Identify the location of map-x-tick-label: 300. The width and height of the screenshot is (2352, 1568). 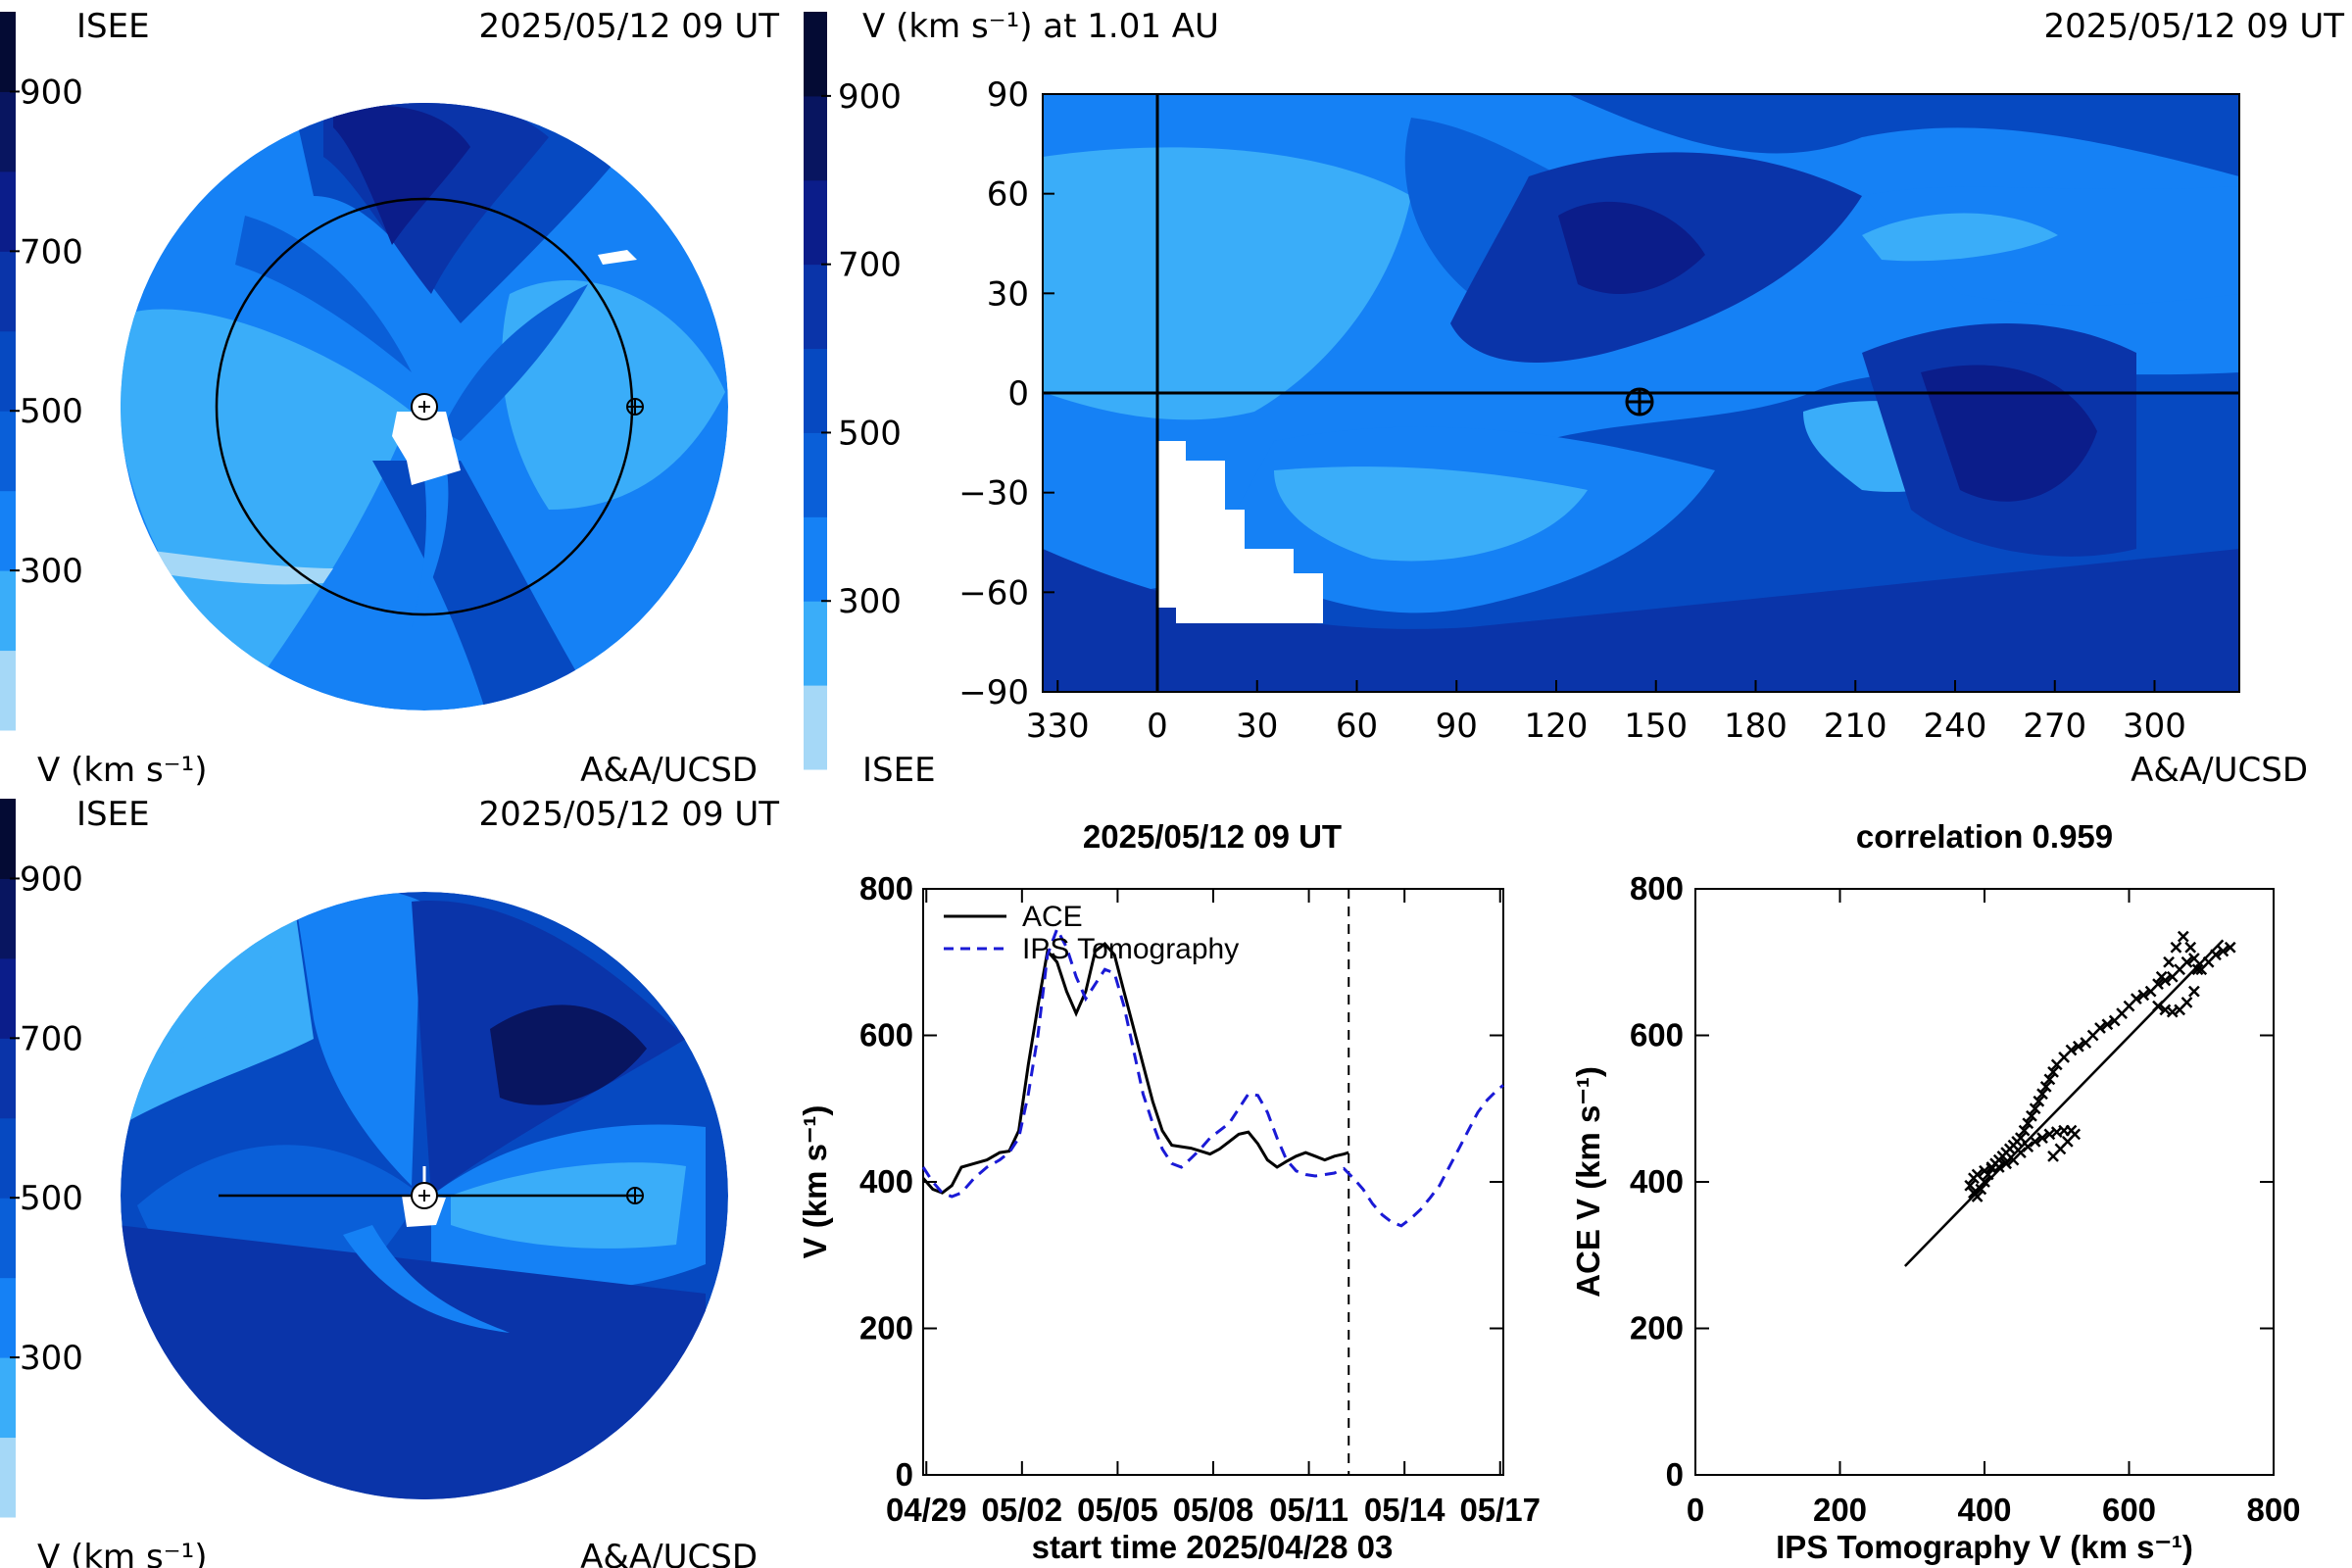
(2154, 726).